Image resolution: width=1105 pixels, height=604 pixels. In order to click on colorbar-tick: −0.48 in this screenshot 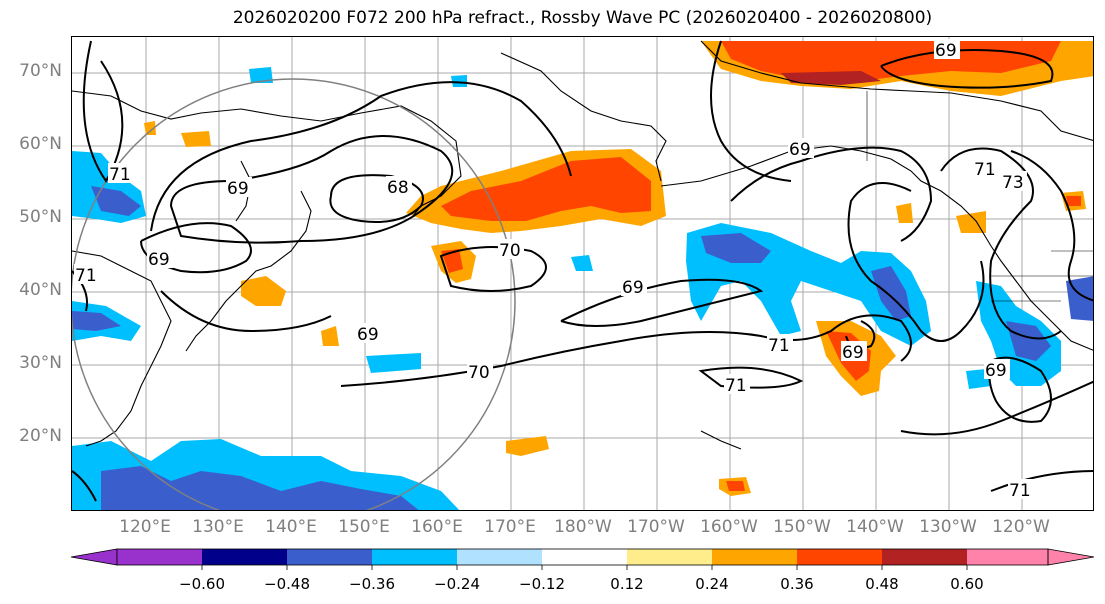, I will do `click(287, 584)`.